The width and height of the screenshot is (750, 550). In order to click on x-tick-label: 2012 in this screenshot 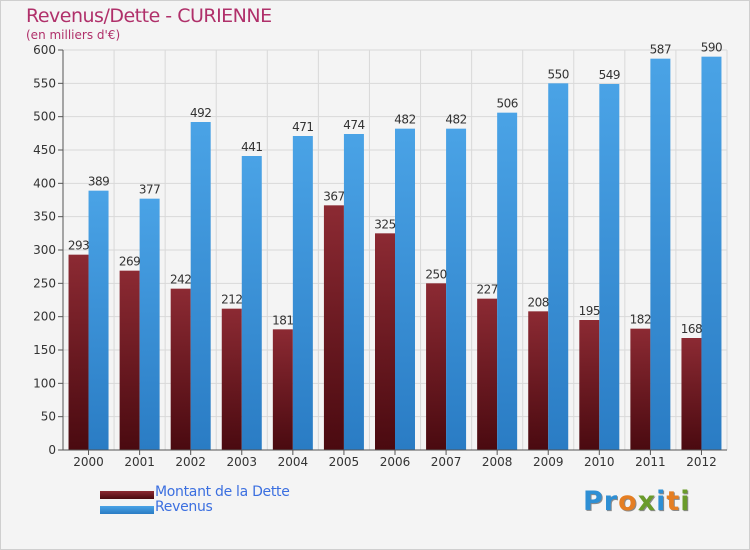, I will do `click(701, 462)`.